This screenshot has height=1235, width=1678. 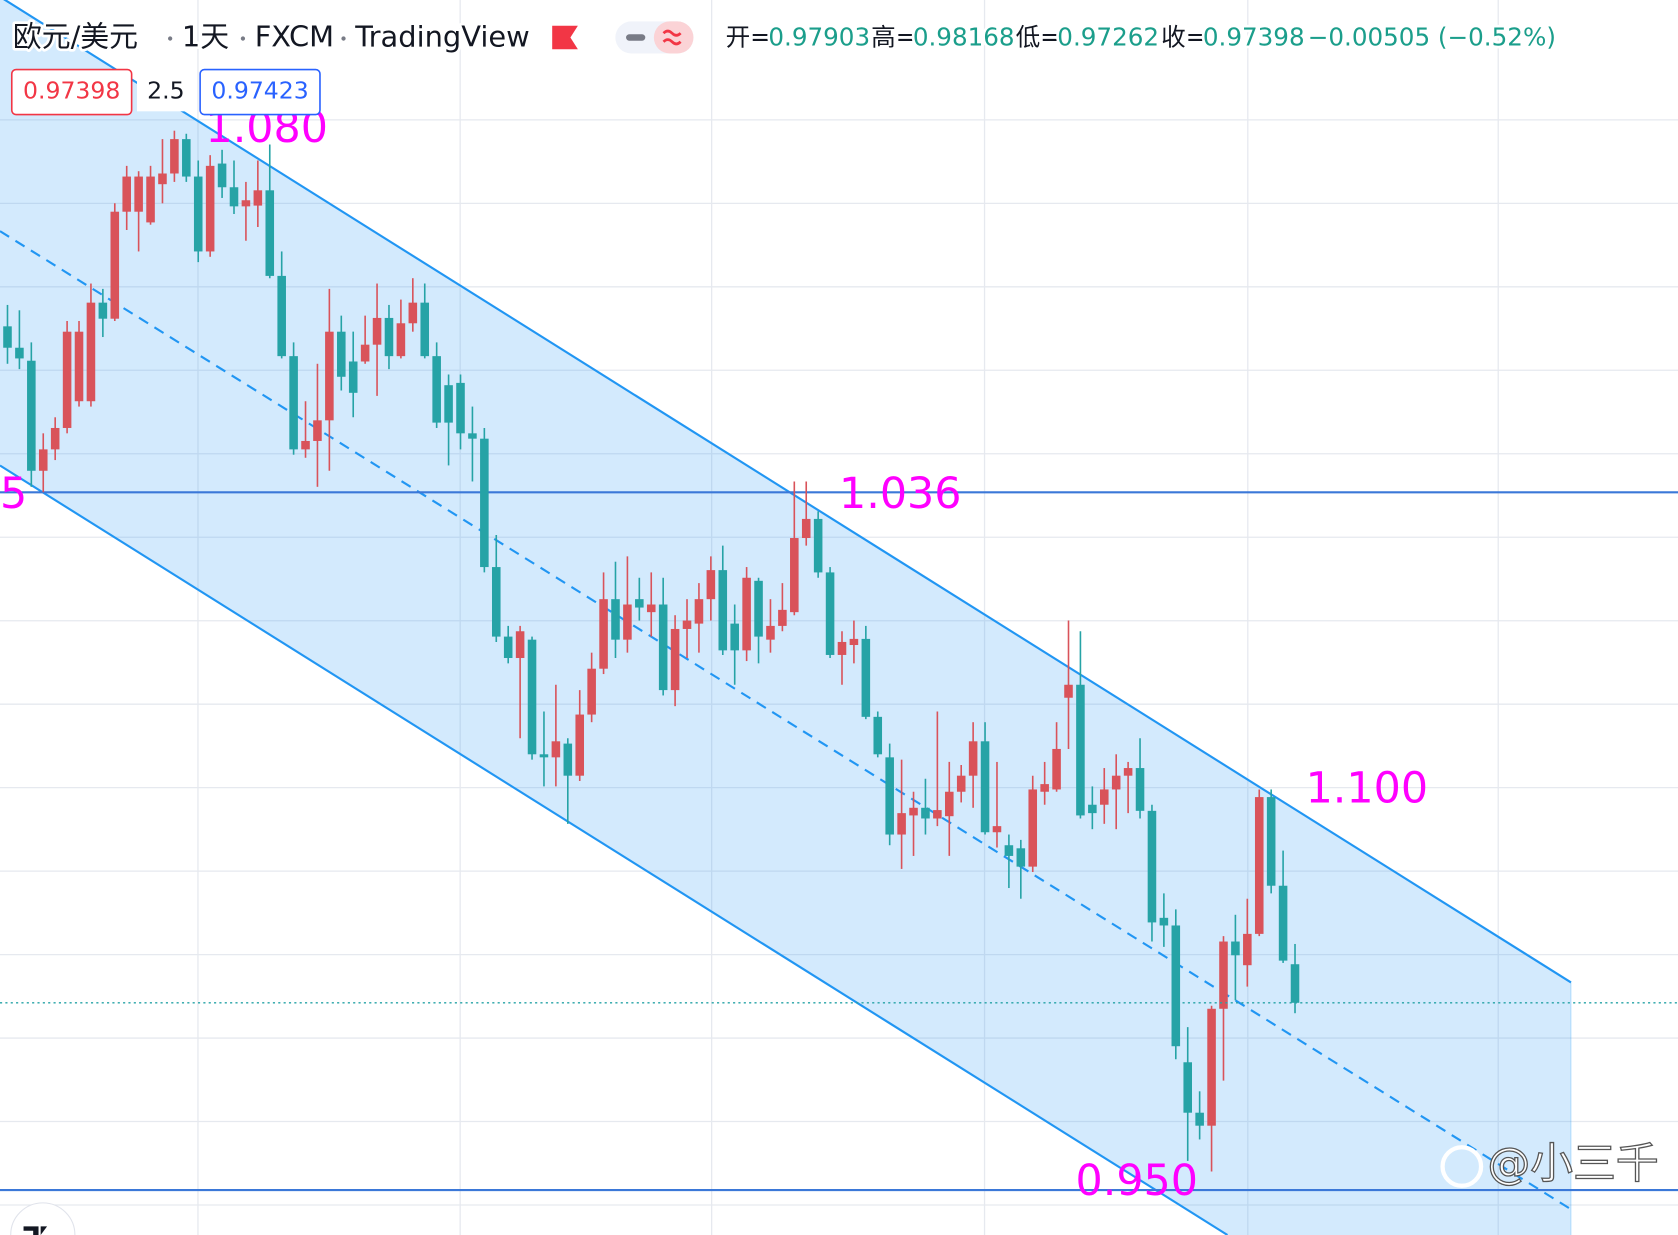 I want to click on buy-button, so click(x=260, y=92).